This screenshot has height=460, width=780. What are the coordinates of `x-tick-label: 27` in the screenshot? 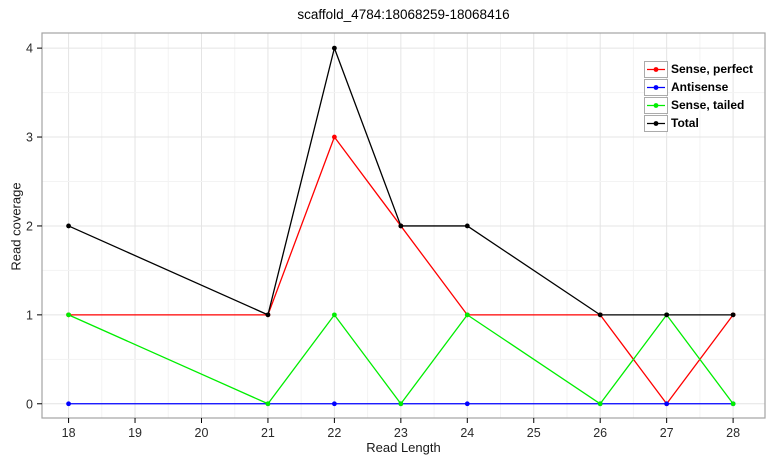 It's located at (667, 433).